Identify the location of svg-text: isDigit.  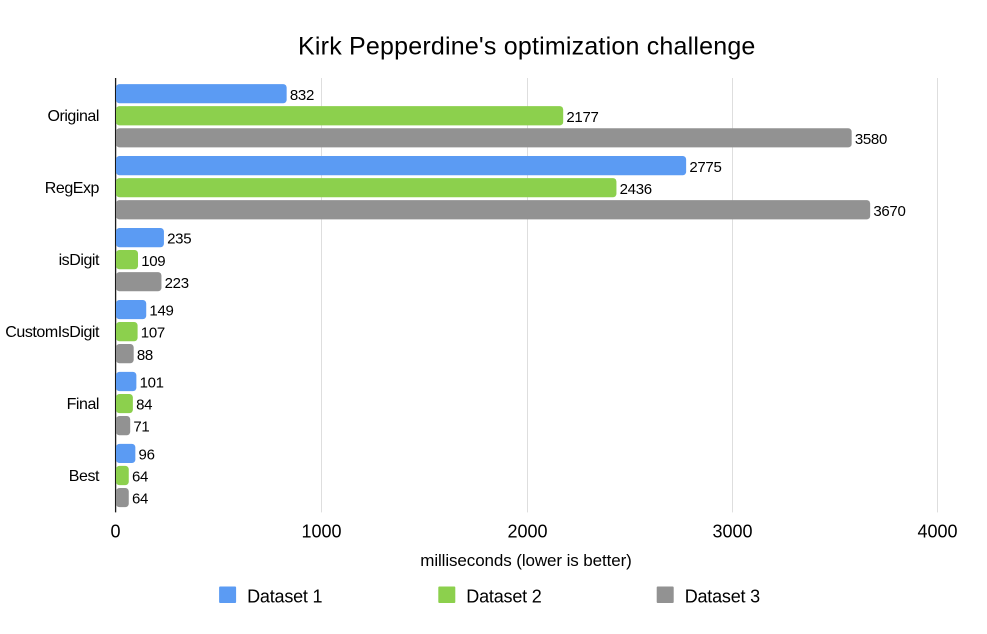
(79, 260).